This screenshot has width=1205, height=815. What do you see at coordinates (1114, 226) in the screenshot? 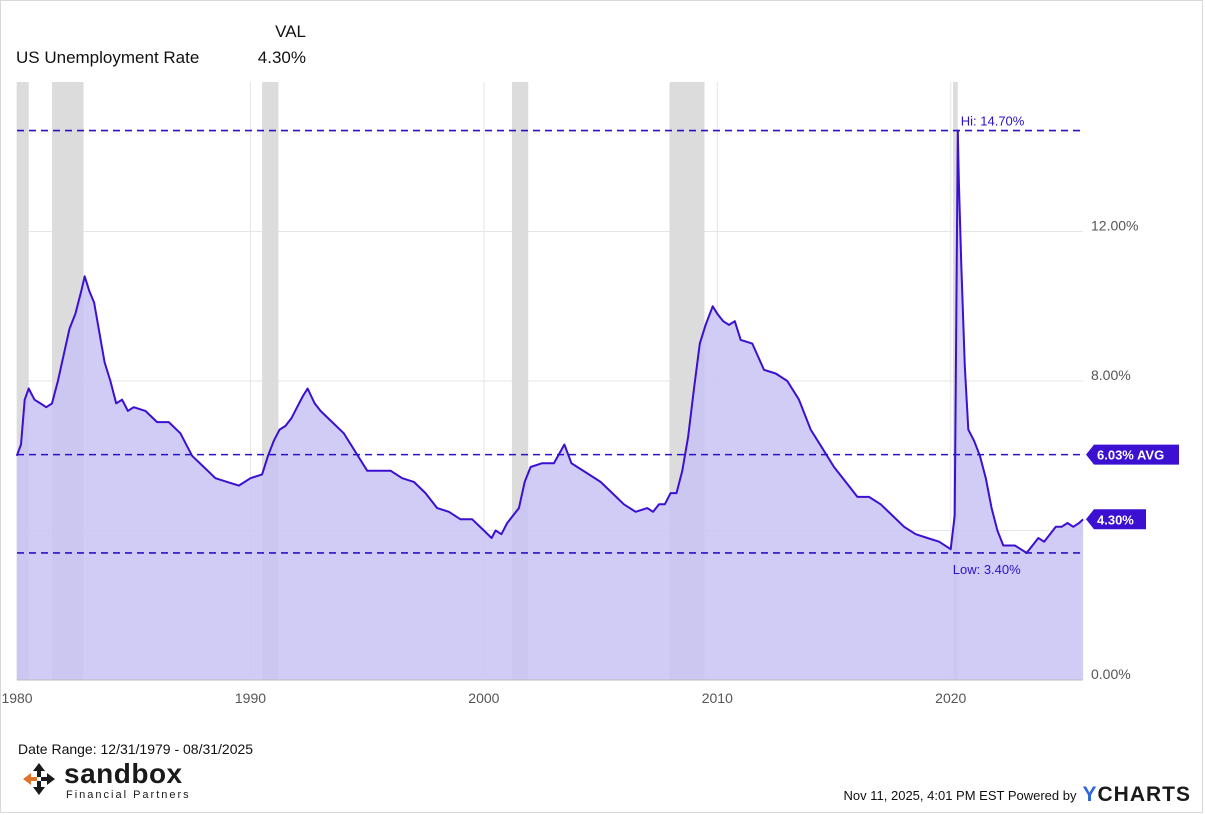
I see `y-tick-label: 12.00%` at bounding box center [1114, 226].